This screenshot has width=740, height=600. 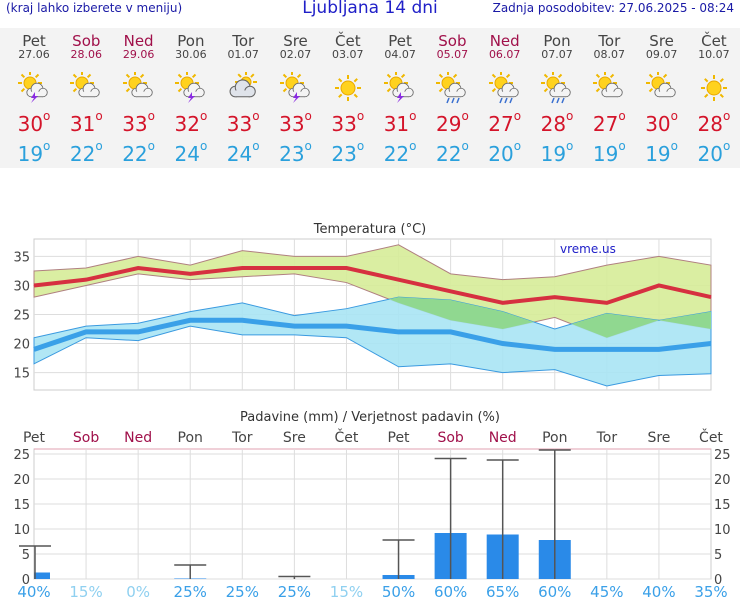 What do you see at coordinates (242, 591) in the screenshot?
I see `probability-label: 25%` at bounding box center [242, 591].